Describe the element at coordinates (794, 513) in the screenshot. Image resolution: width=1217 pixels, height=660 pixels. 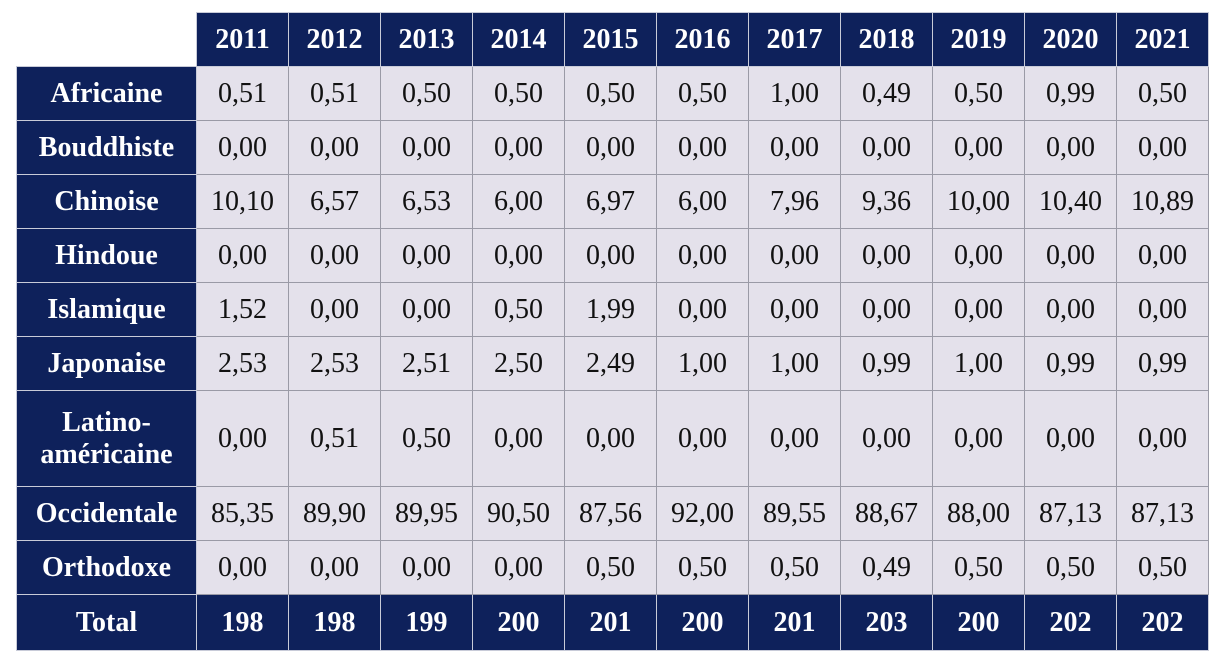
I see `value-cell: 89,55` at that location.